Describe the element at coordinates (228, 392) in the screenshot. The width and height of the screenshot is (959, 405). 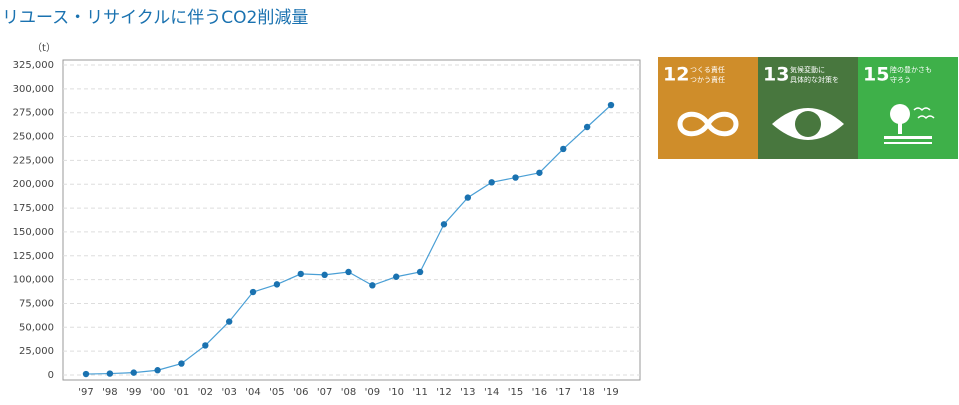
I see `x-tick-label: '03` at that location.